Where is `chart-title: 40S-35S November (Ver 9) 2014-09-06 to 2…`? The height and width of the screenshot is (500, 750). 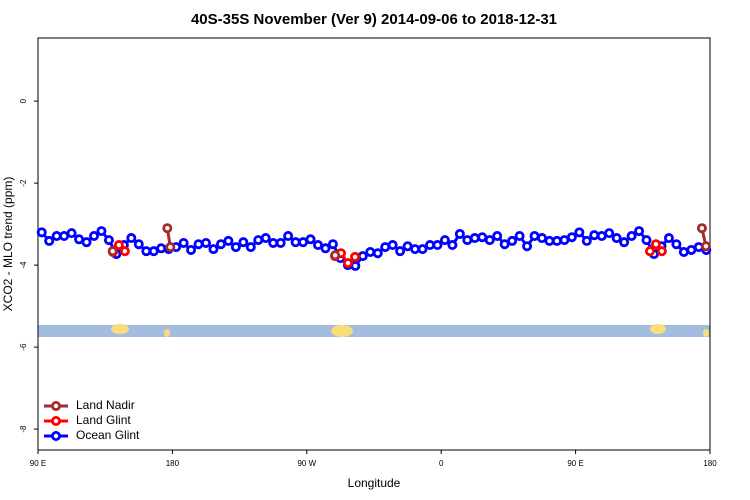 chart-title: 40S-35S November (Ver 9) 2014-09-06 to 2… is located at coordinates (374, 19).